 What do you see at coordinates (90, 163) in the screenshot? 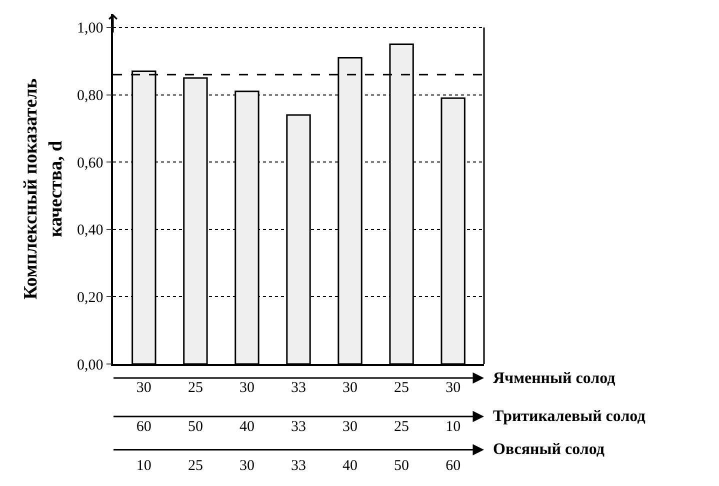
I see `y-tick-label: 0,60` at bounding box center [90, 163].